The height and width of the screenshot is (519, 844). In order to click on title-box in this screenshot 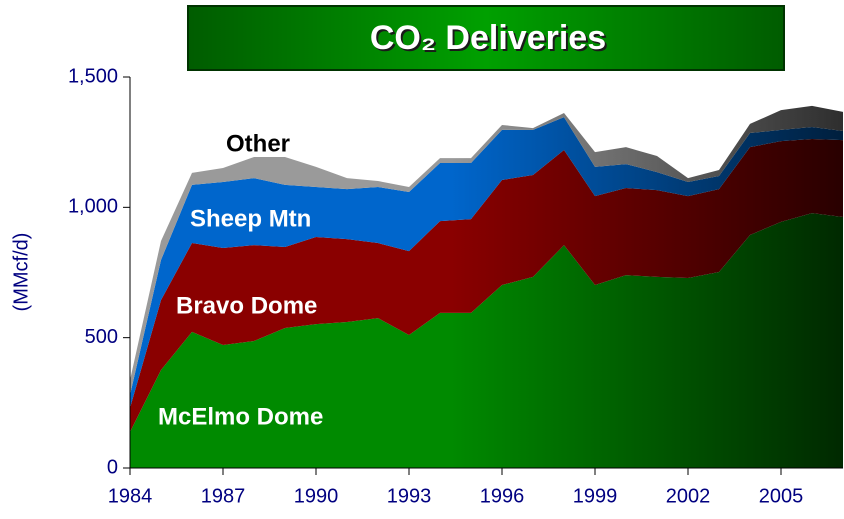, I will do `click(486, 38)`.